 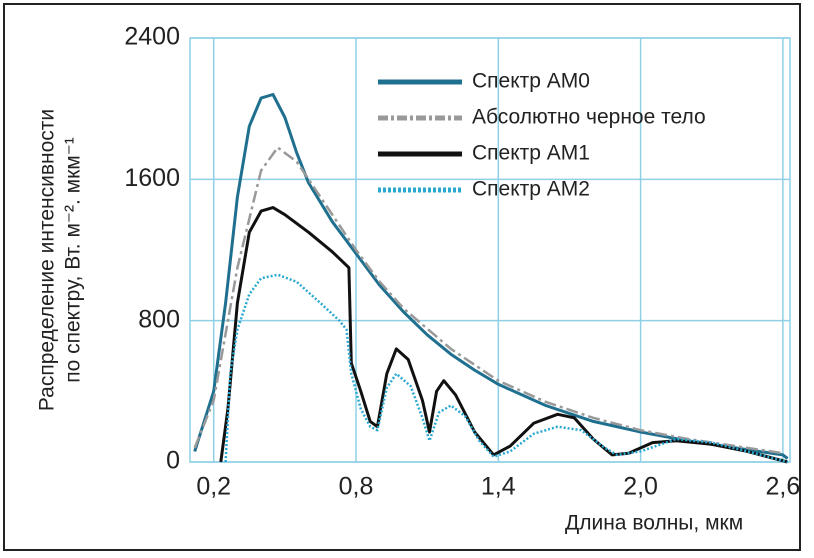 I want to click on y-axis-label-line: Распределение интенсивности, so click(x=47, y=260).